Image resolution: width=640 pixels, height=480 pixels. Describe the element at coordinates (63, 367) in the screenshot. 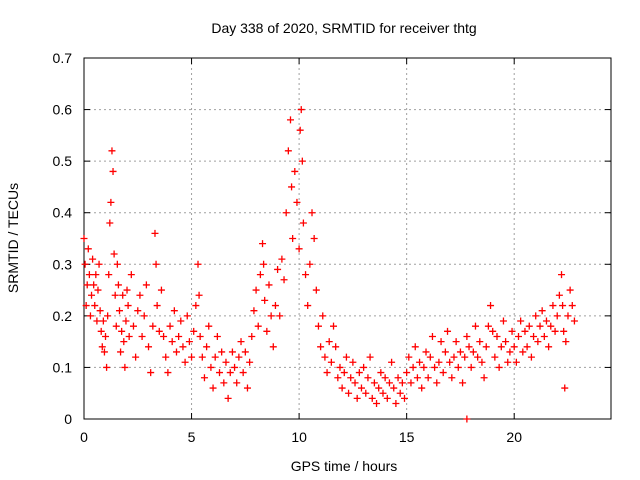

I see `y-tick-label: 0.1` at that location.